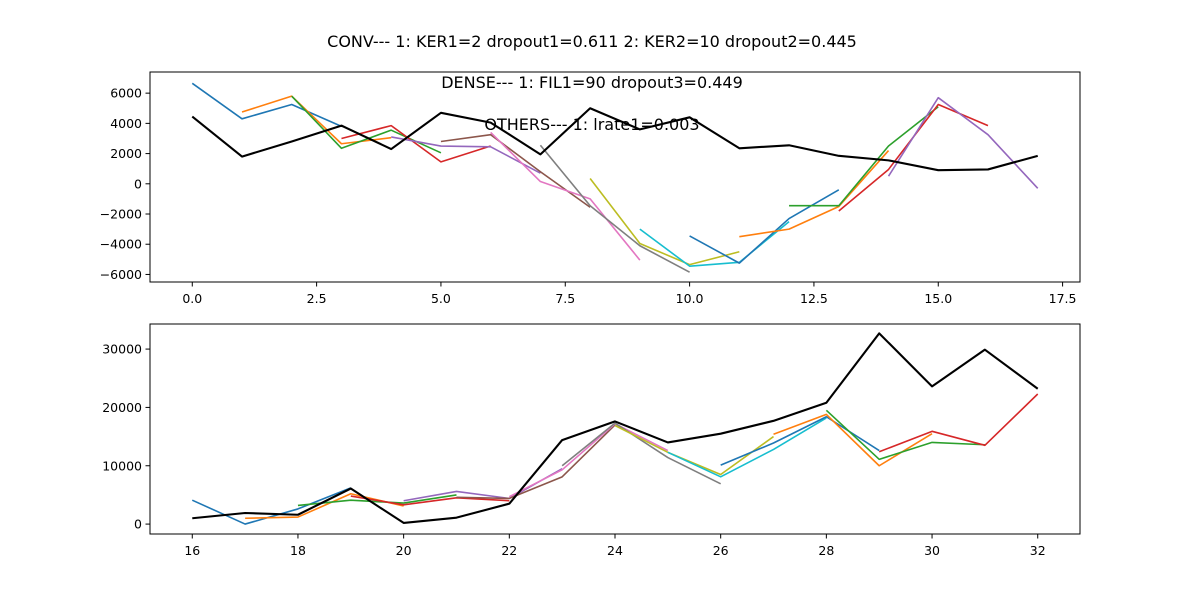 This screenshot has width=1200, height=600. Describe the element at coordinates (298, 550) in the screenshot. I see `bottom-x-tick-label: 18` at that location.